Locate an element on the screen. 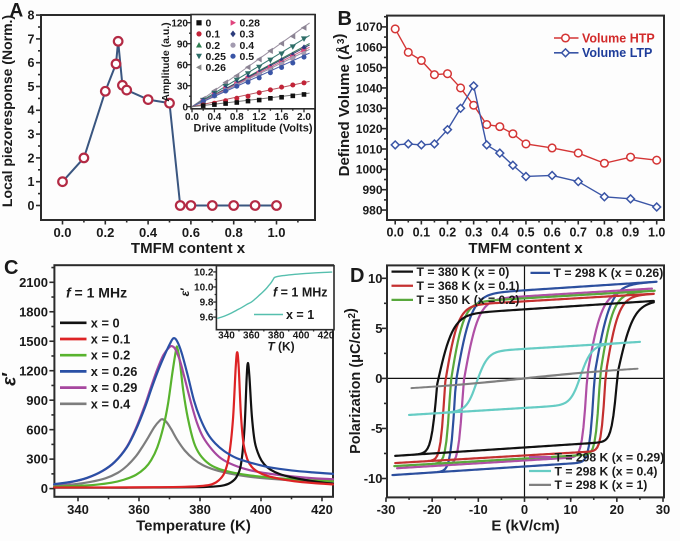  svg-text: -30 is located at coordinates (386, 509).